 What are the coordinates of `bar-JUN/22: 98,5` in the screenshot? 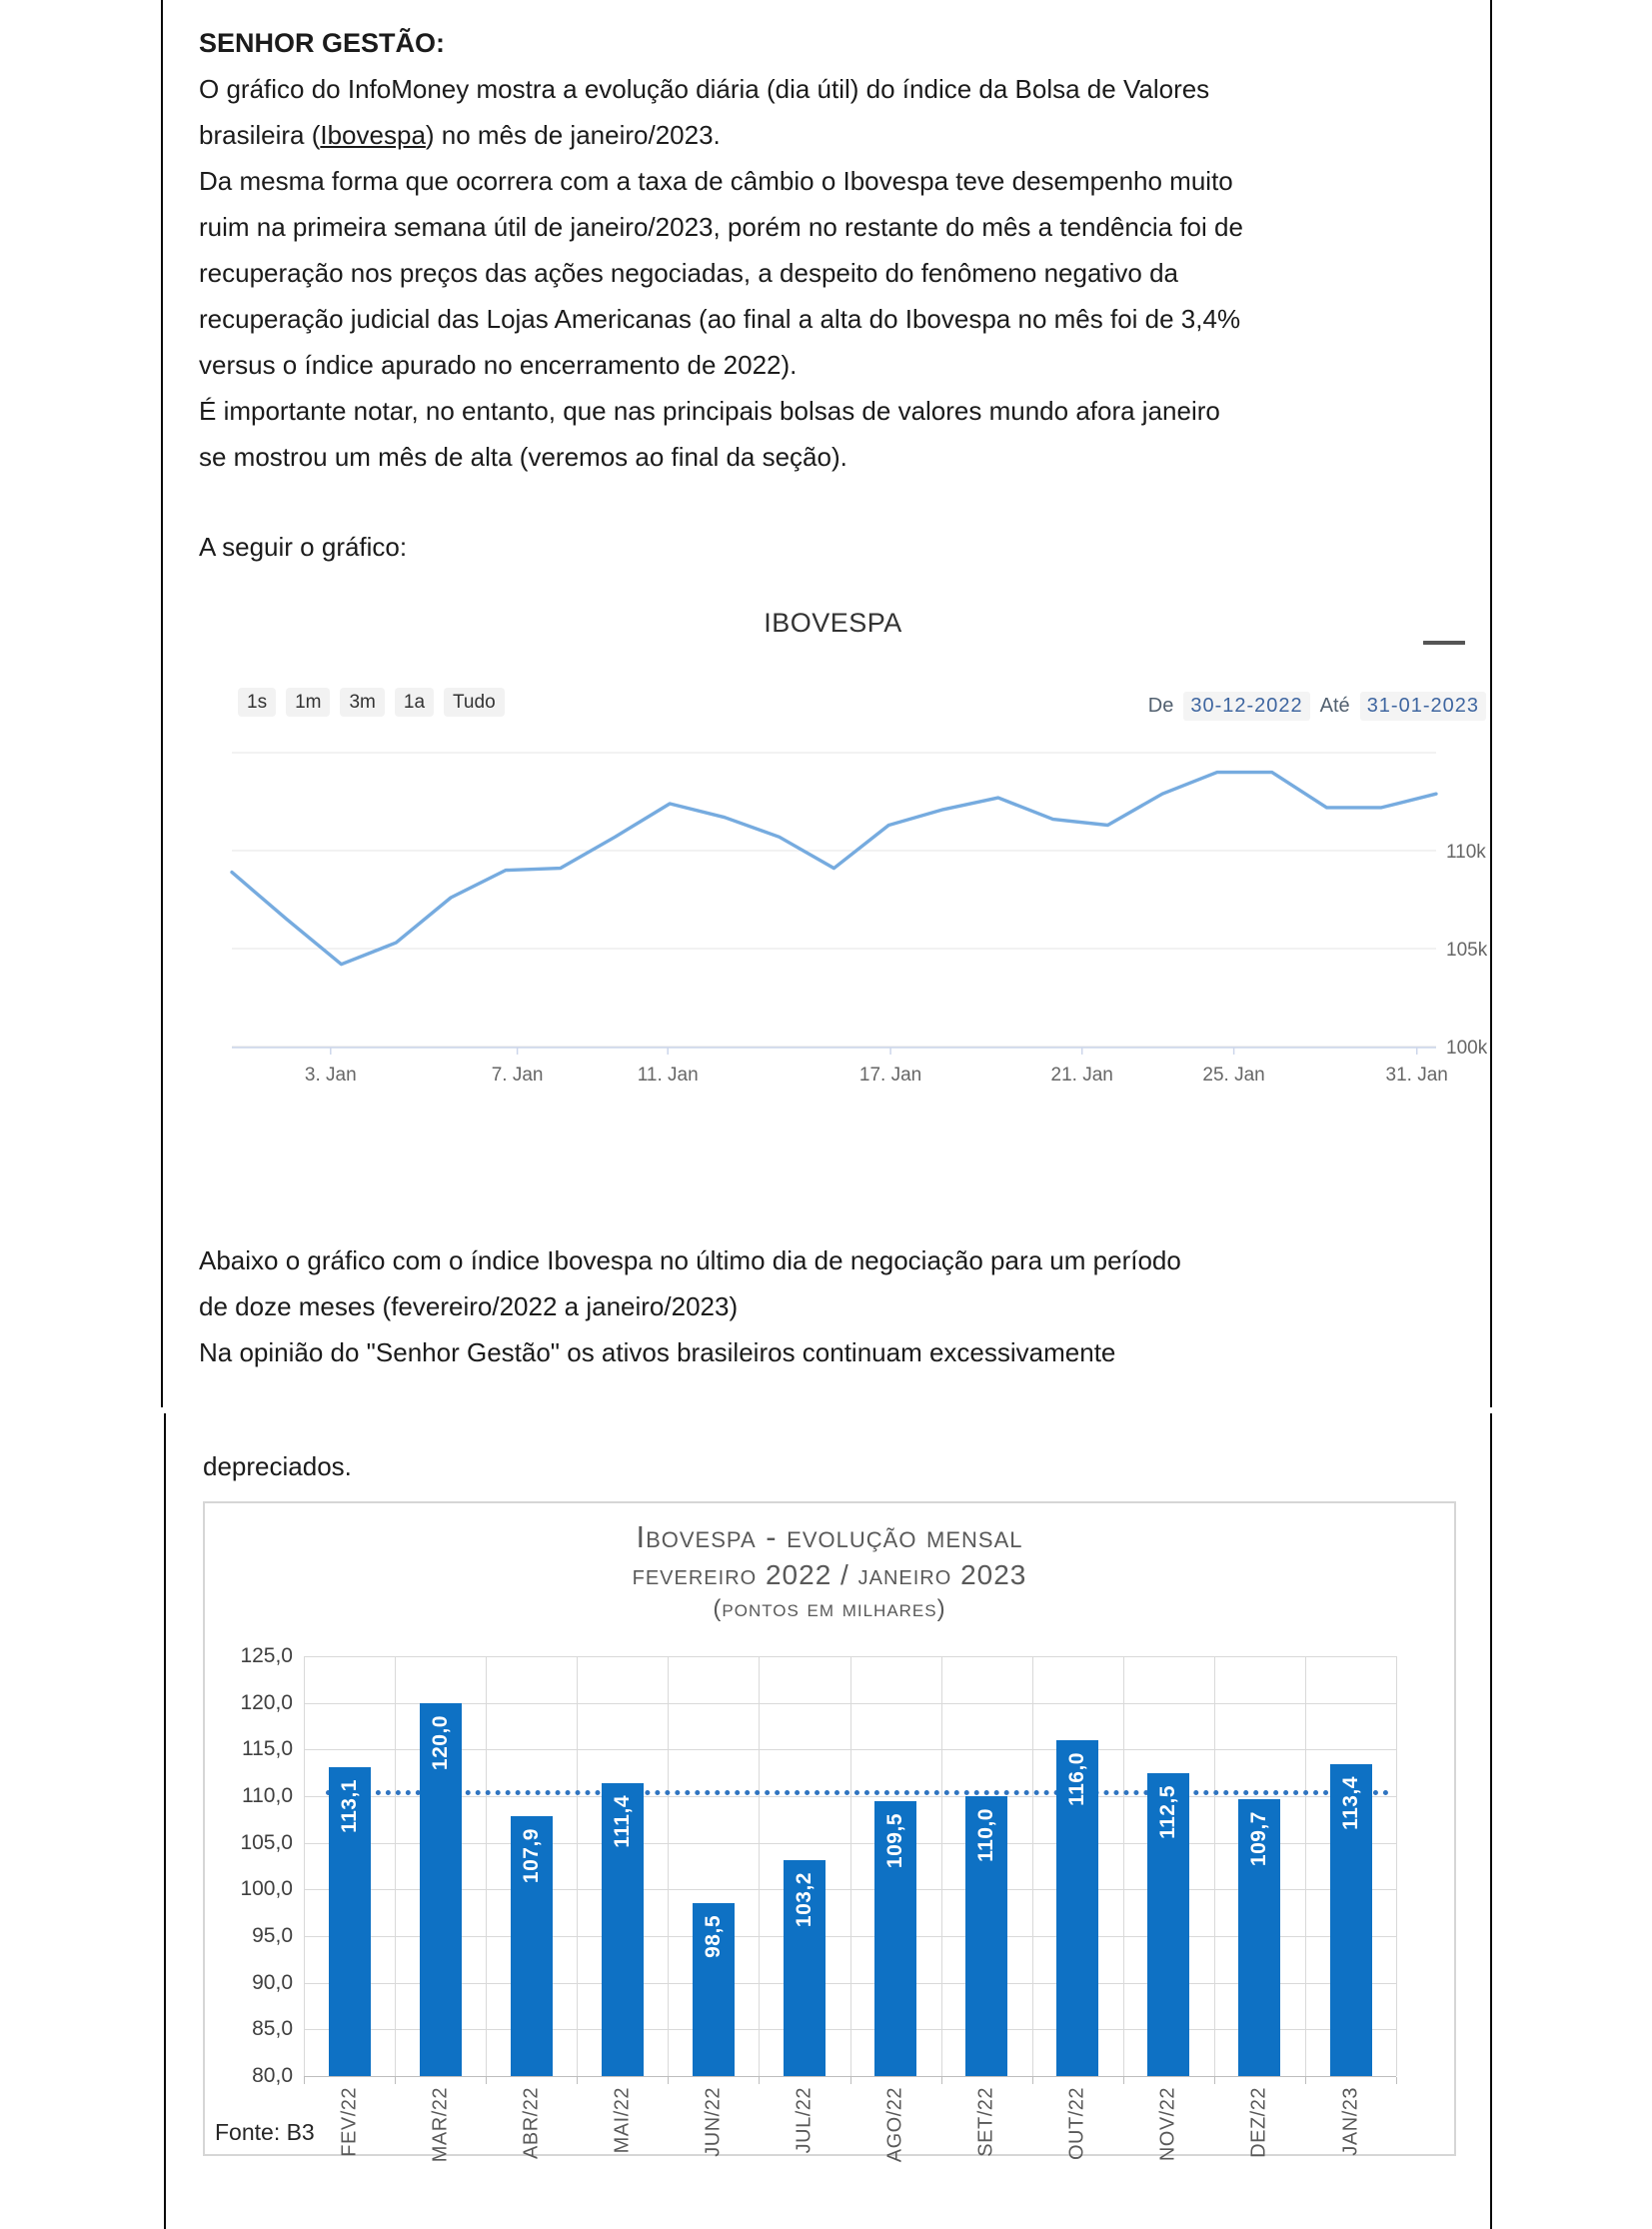 It's located at (713, 1989).